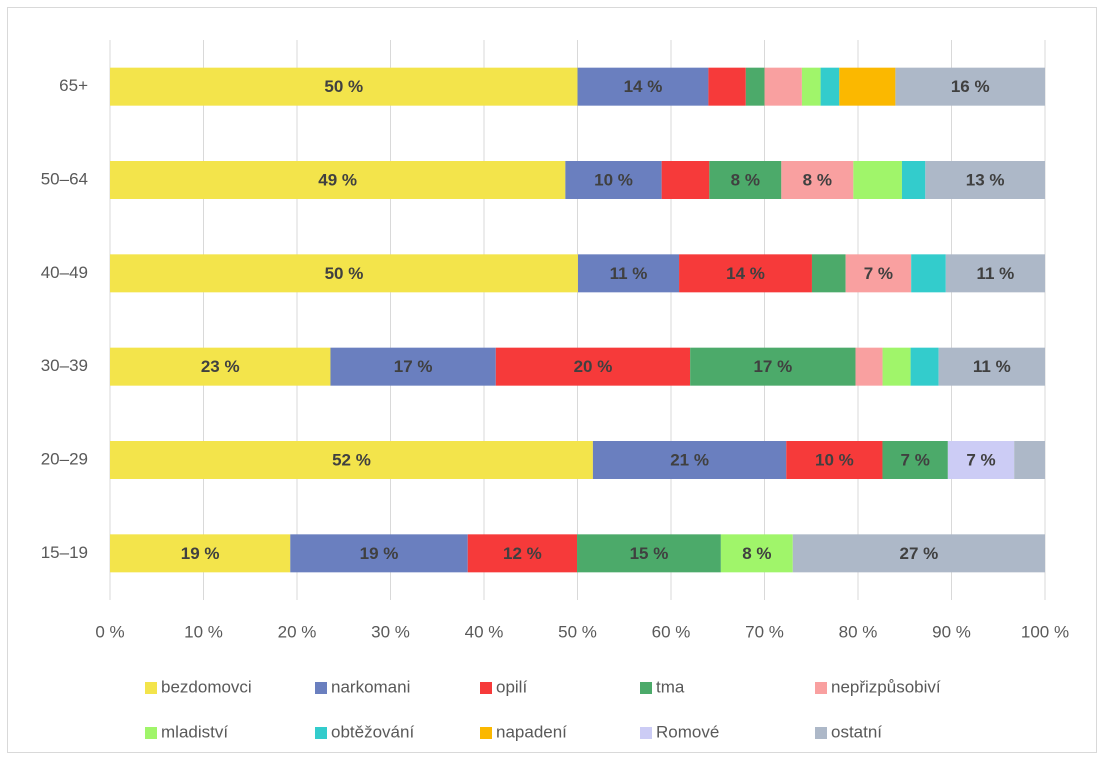 Image resolution: width=1104 pixels, height=760 pixels. Describe the element at coordinates (73, 85) in the screenshot. I see `y-tick-label: 65+` at that location.